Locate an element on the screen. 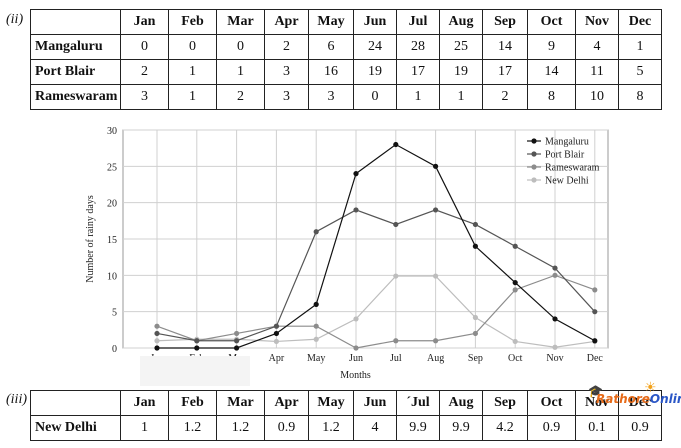 The width and height of the screenshot is (681, 448). series-line-new-delhi is located at coordinates (375, 311).